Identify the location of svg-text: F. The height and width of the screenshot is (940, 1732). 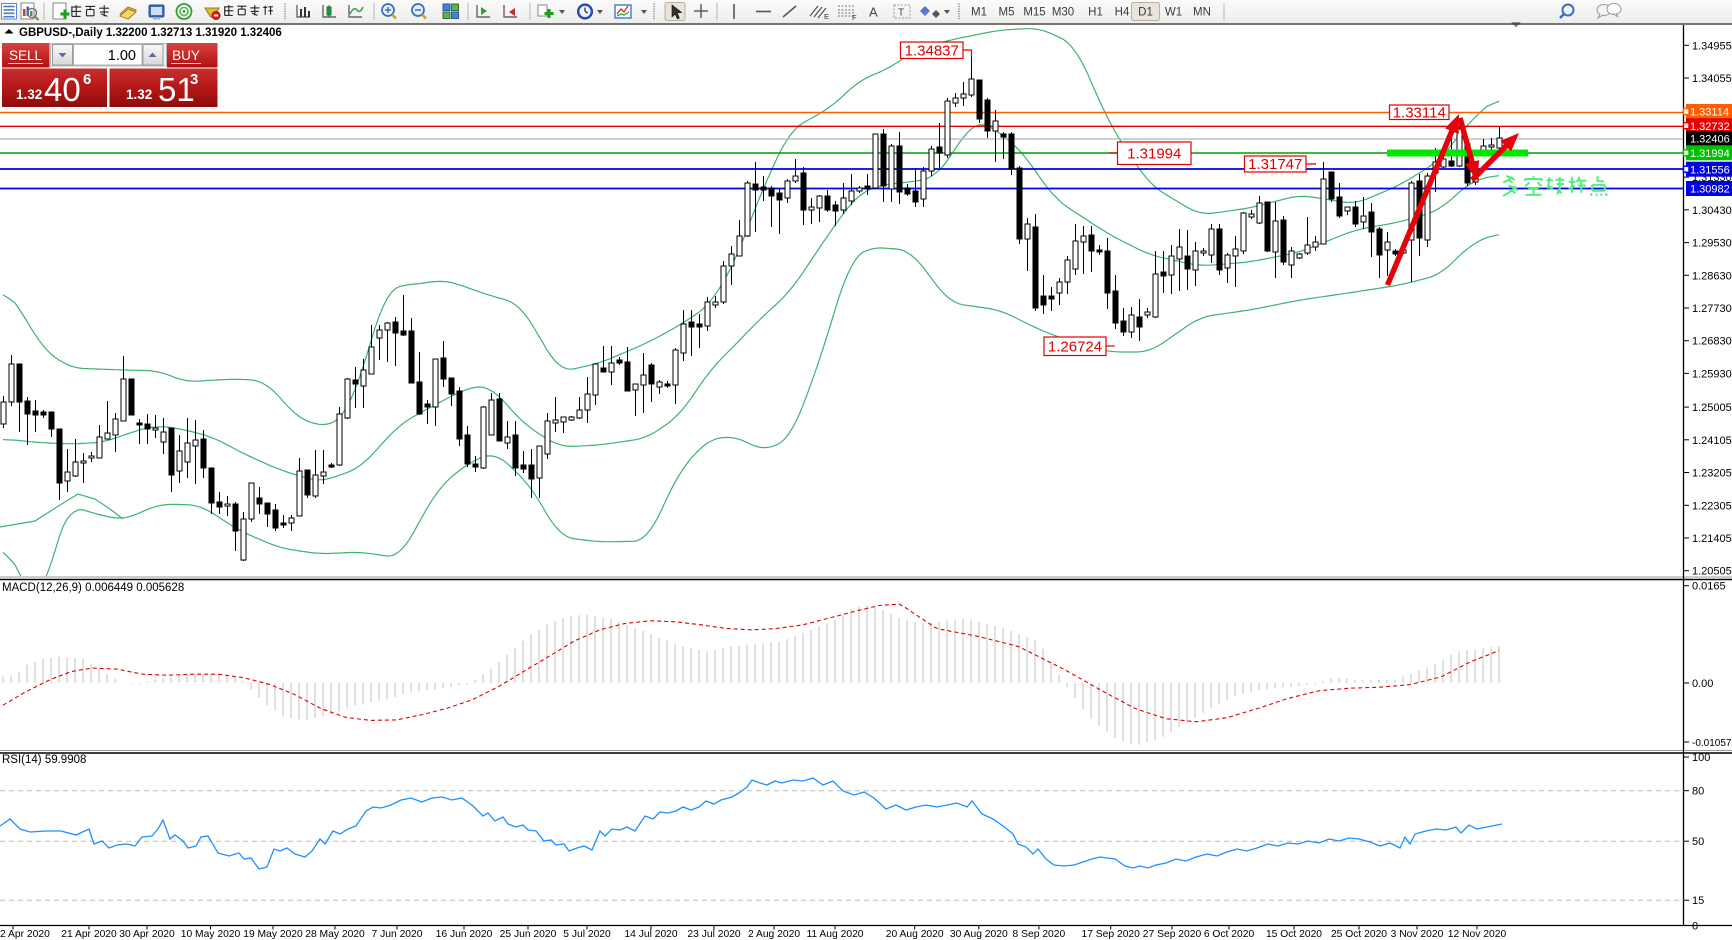
(854, 17).